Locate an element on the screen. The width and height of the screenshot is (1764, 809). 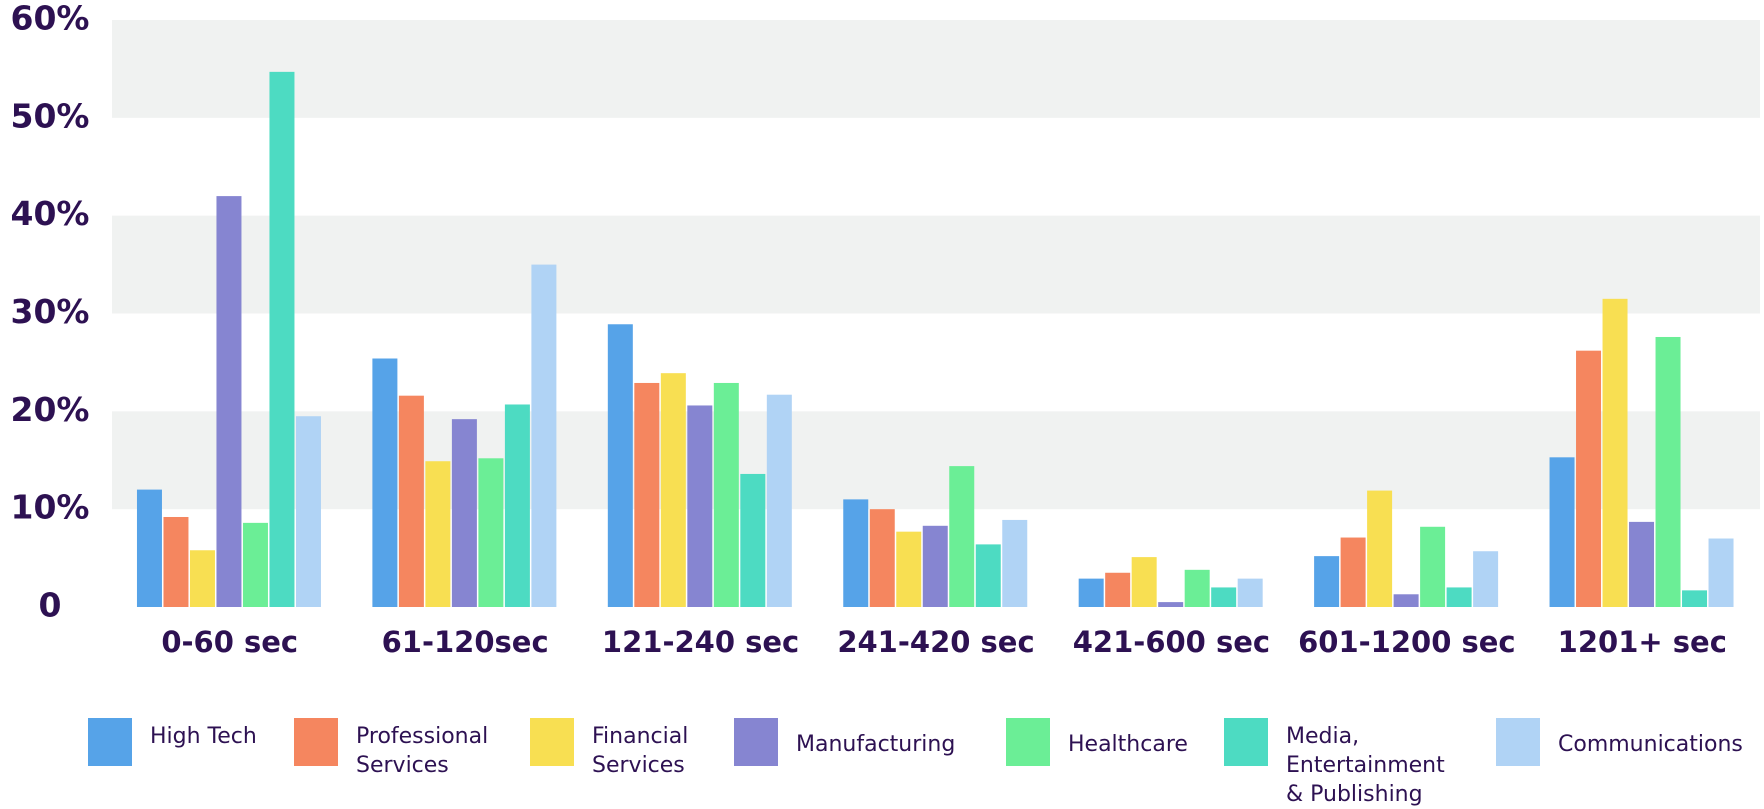
y-tick-label: 0 is located at coordinates (50, 605).